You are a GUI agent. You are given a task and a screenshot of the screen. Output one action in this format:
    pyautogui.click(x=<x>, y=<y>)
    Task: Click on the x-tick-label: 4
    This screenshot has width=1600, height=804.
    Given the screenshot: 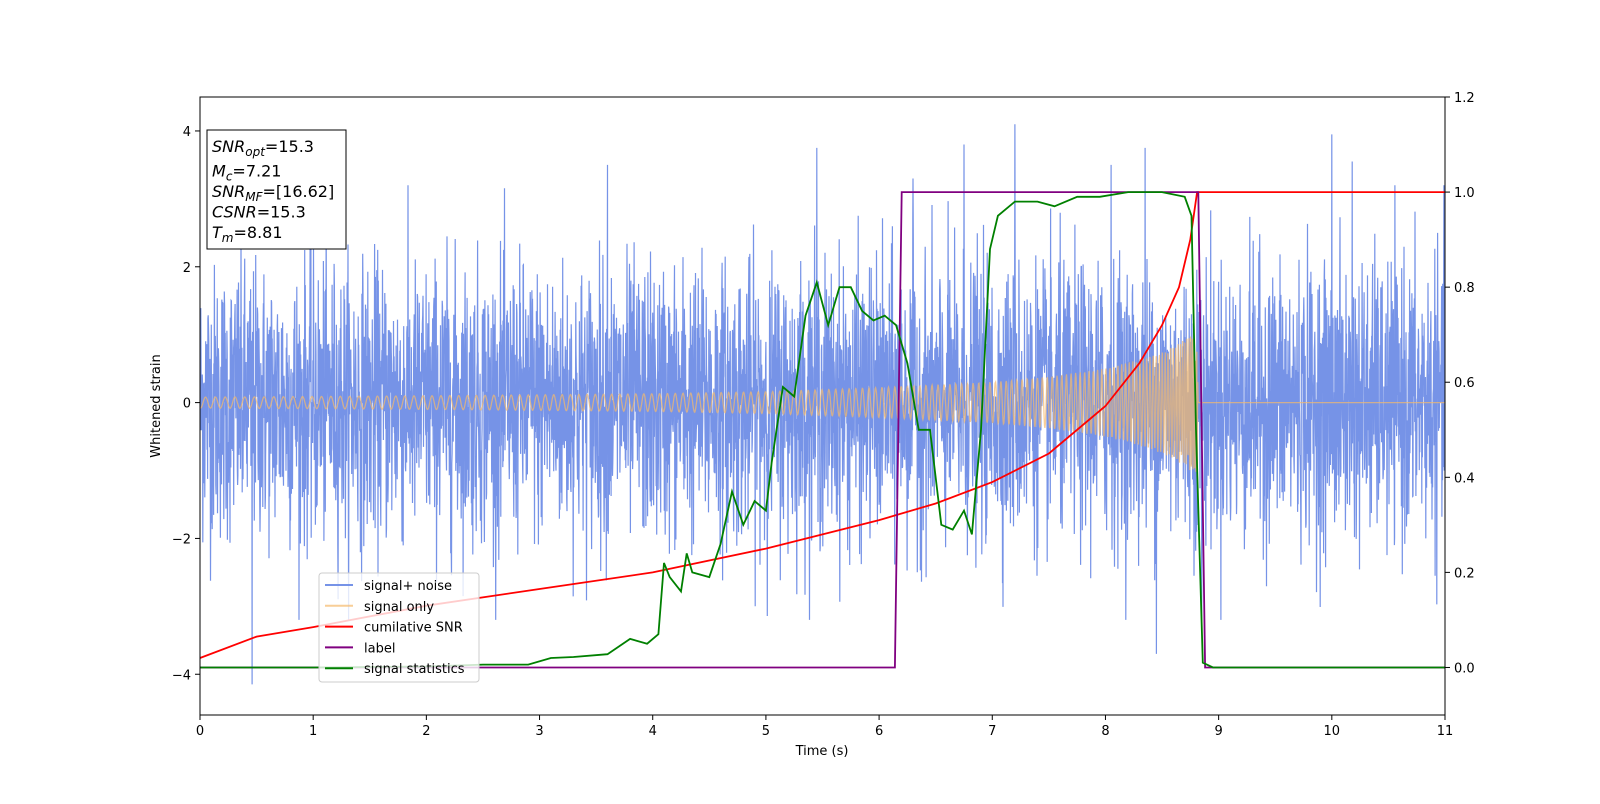 What is the action you would take?
    pyautogui.click(x=653, y=731)
    